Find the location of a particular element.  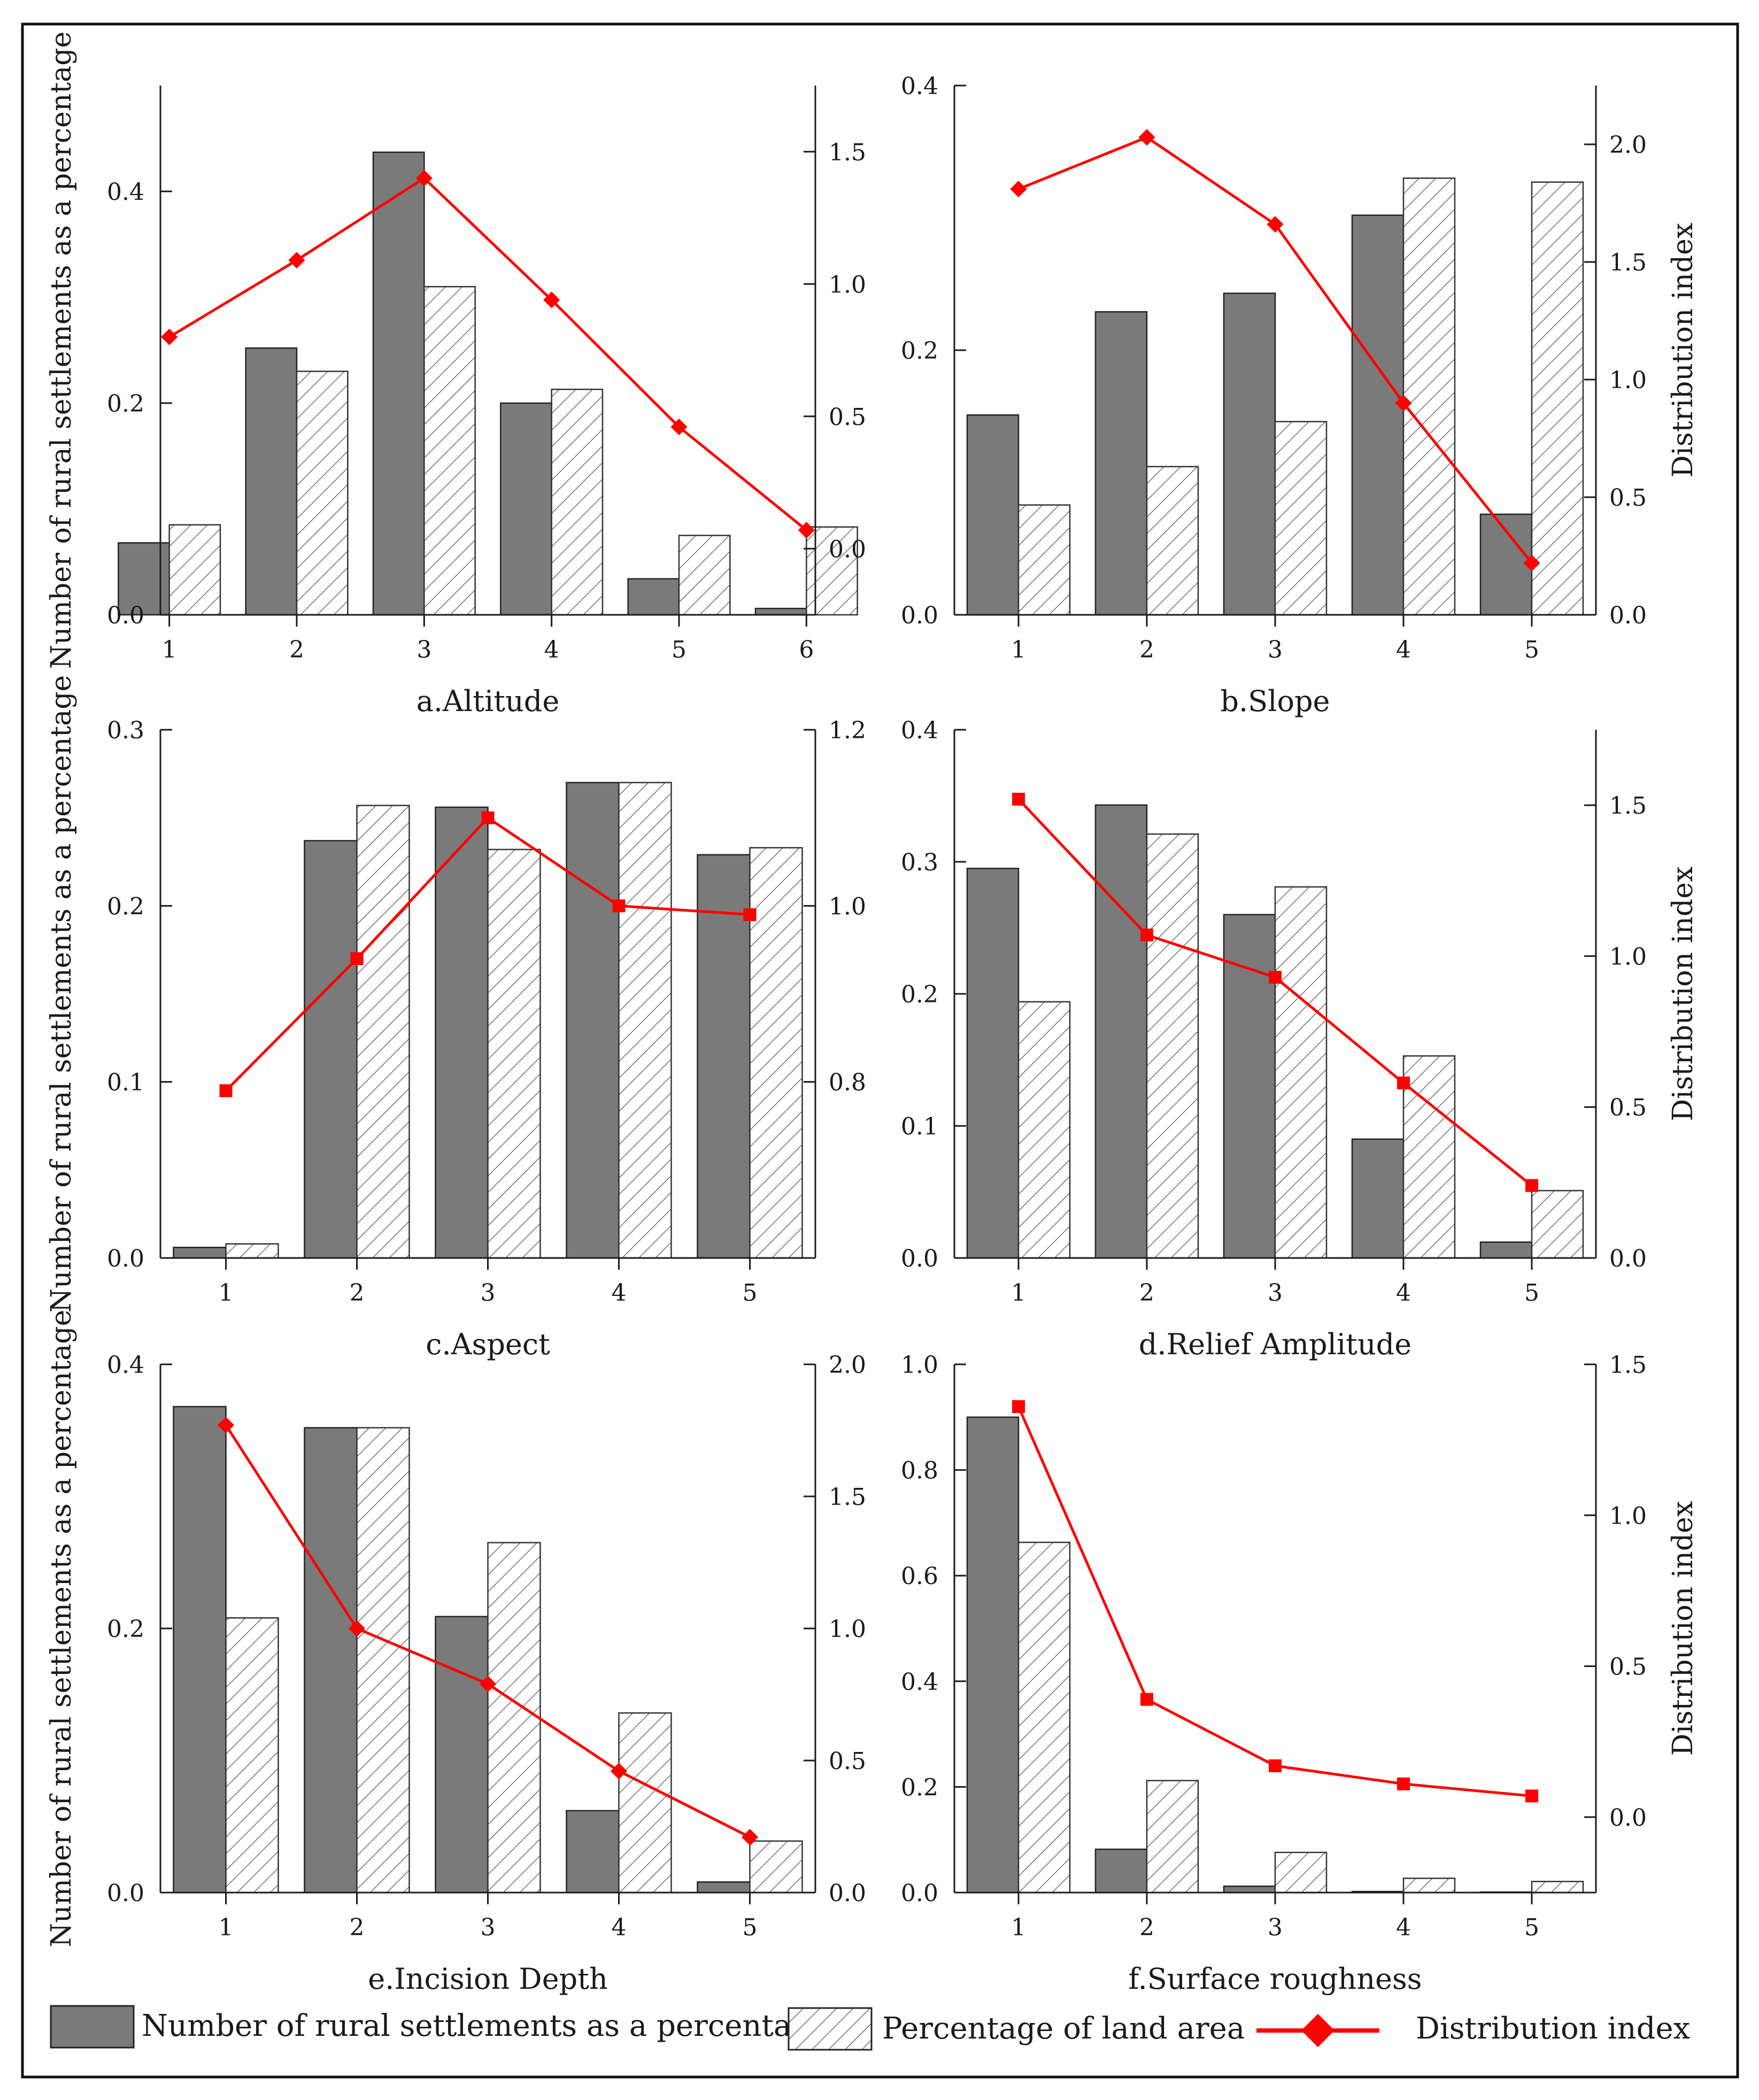

legend-land-swatch is located at coordinates (830, 2029).